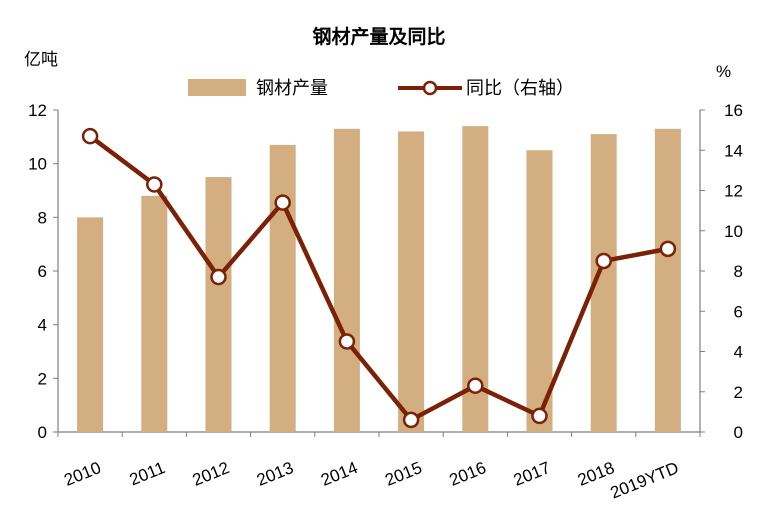  I want to click on y-left-unit: 亿吨, so click(41, 59).